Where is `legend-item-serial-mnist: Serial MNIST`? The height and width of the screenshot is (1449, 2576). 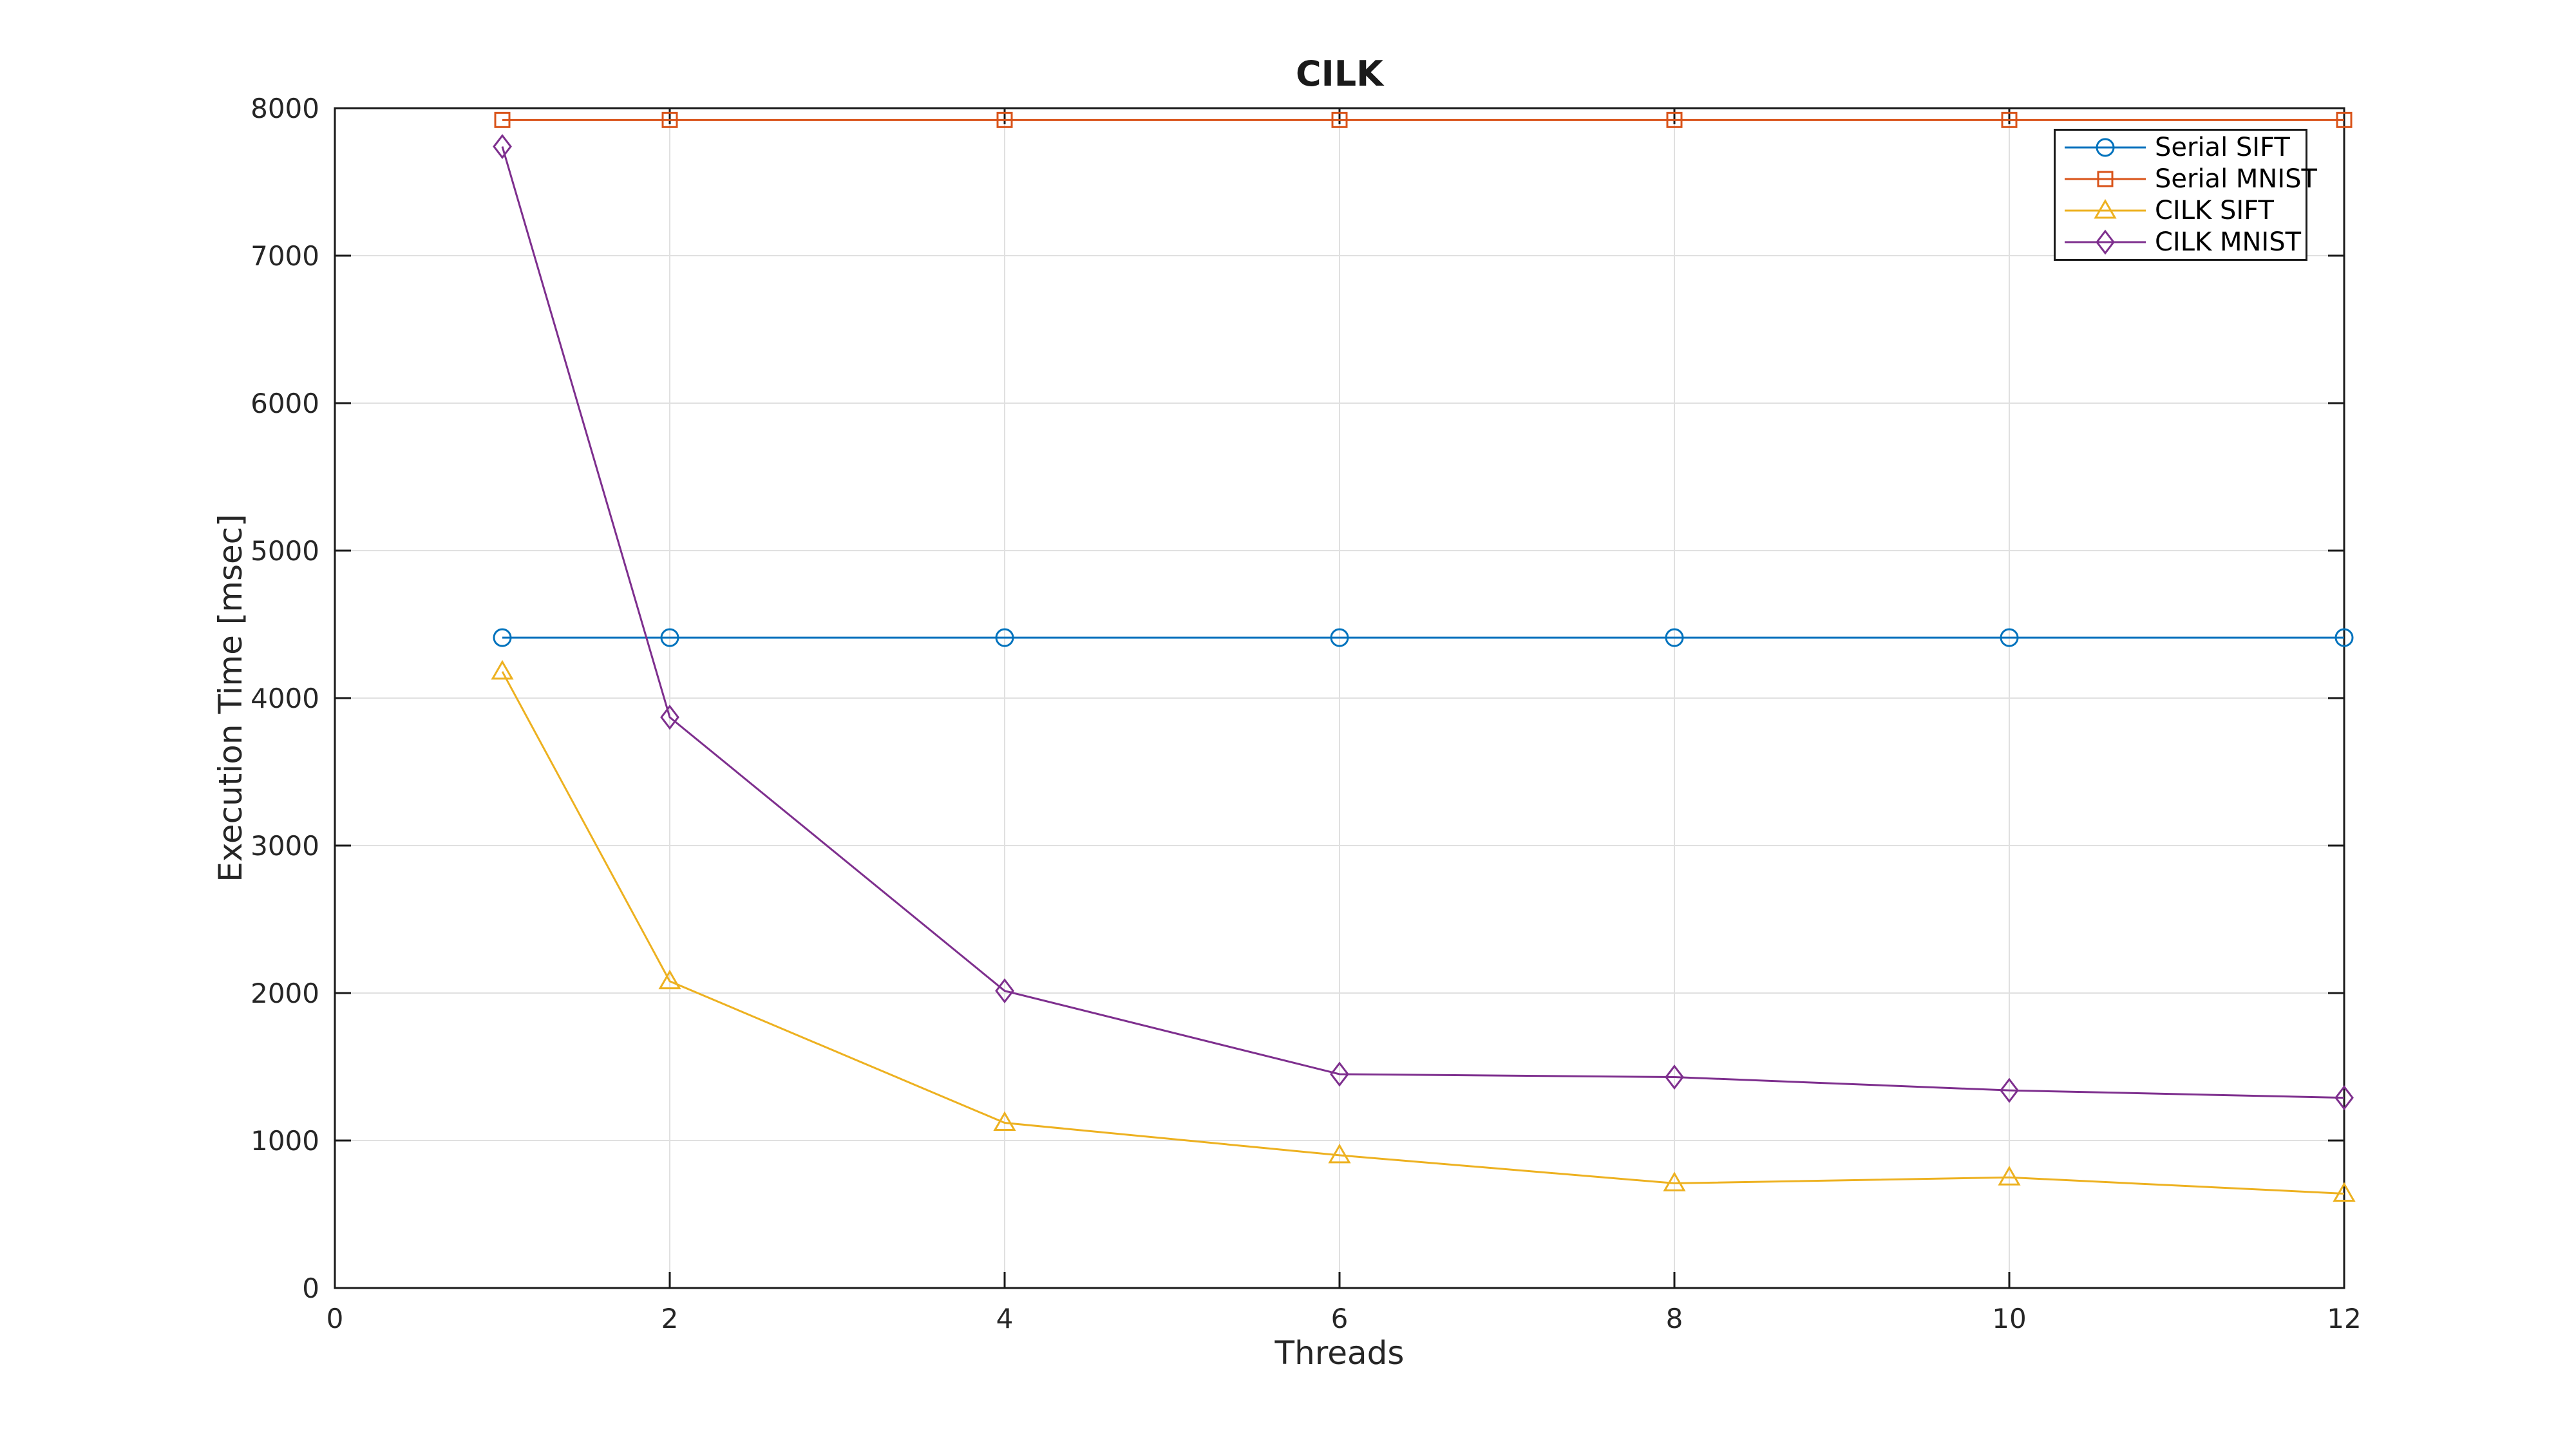 legend-item-serial-mnist: Serial MNIST is located at coordinates (2190, 179).